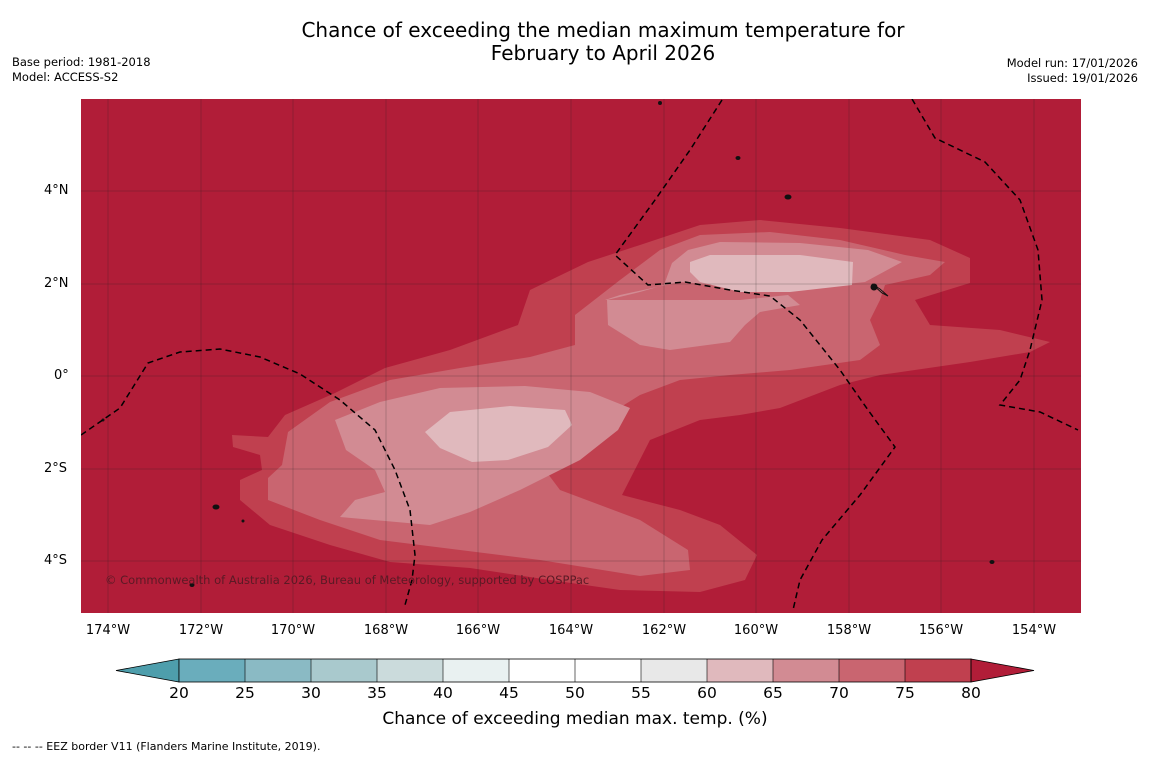 The image size is (1150, 758). What do you see at coordinates (1002, 670) in the screenshot?
I see `colorbar-arrow-high` at bounding box center [1002, 670].